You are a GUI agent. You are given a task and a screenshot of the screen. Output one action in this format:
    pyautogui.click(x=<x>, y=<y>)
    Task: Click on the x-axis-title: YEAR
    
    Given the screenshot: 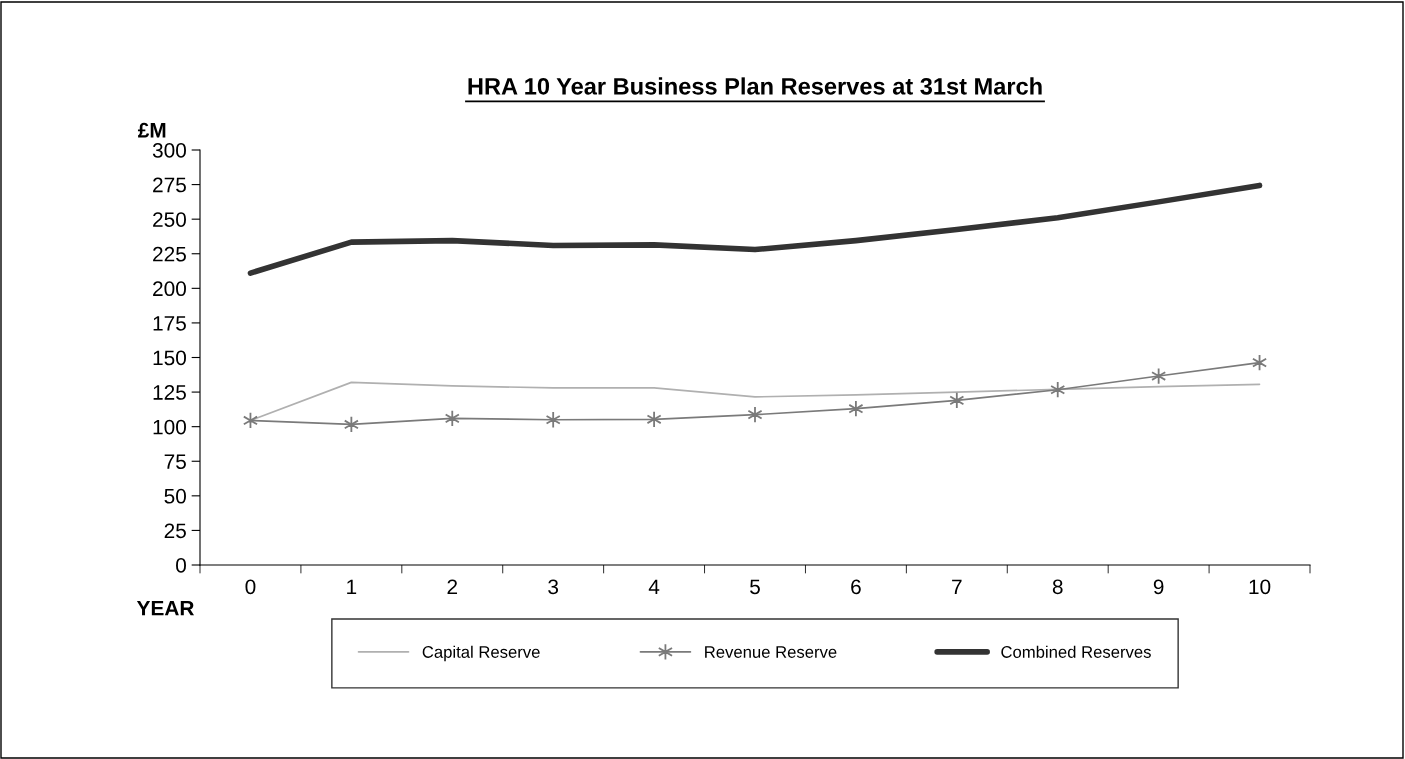 What is the action you would take?
    pyautogui.click(x=165, y=608)
    